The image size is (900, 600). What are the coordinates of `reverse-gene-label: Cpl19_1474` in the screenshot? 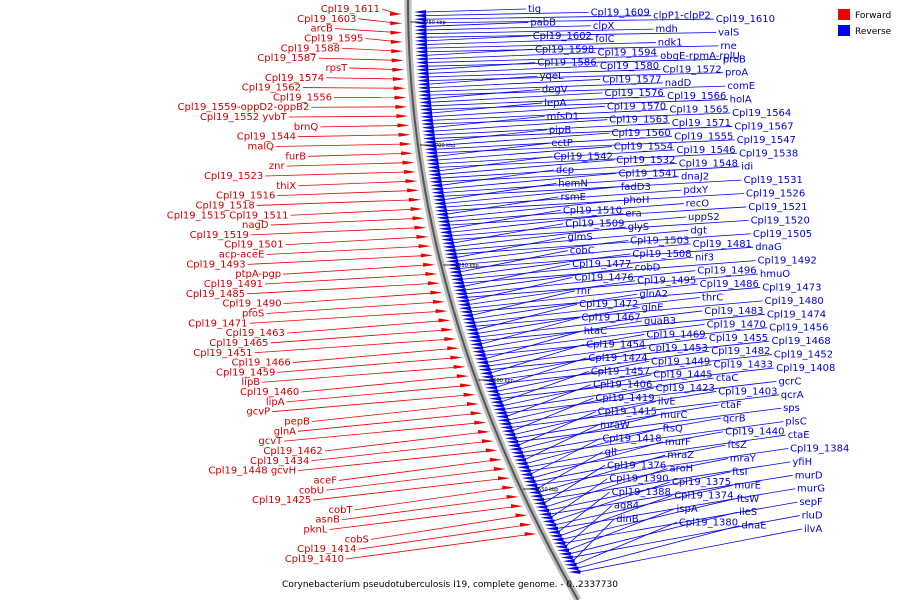 It's located at (796, 314).